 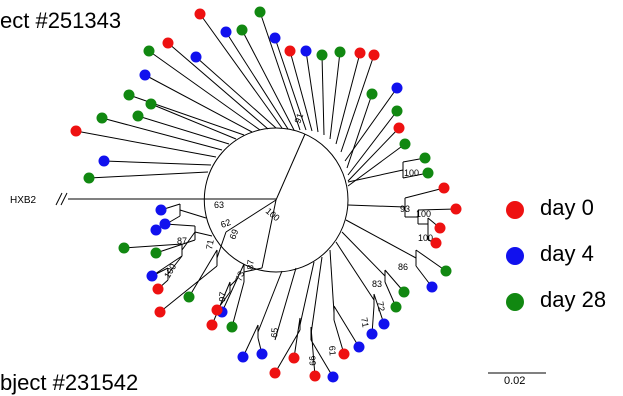 What do you see at coordinates (515, 381) in the screenshot?
I see `scale-label: 0.02` at bounding box center [515, 381].